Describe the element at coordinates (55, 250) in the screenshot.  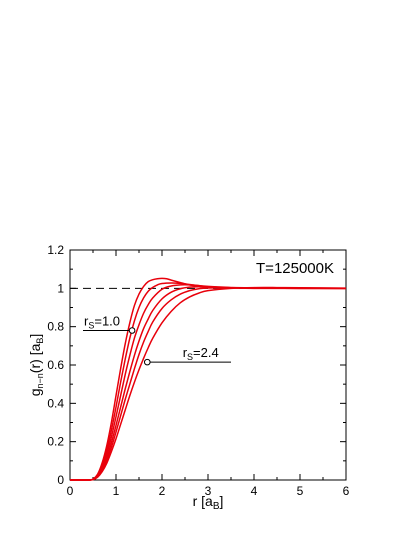
I see `y-tick-label: 1.2` at that location.